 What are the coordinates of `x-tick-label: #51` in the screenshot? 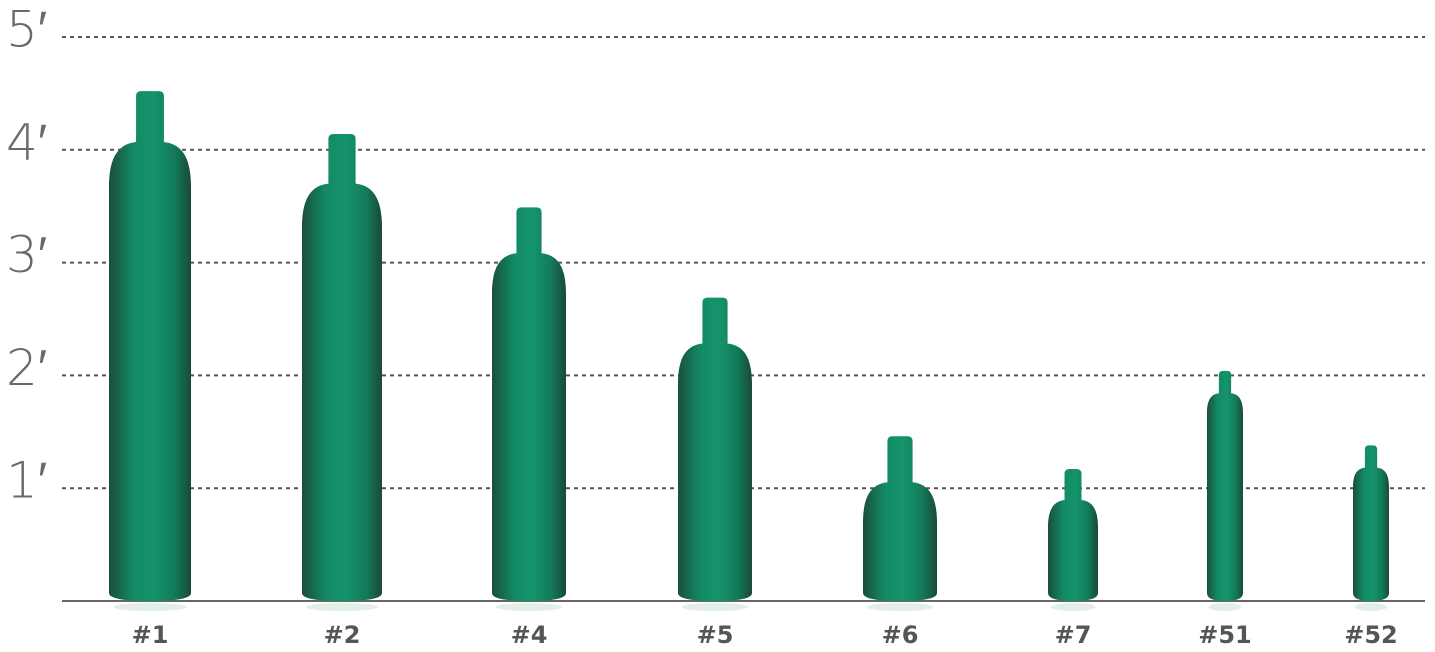 It's located at (1225, 635).